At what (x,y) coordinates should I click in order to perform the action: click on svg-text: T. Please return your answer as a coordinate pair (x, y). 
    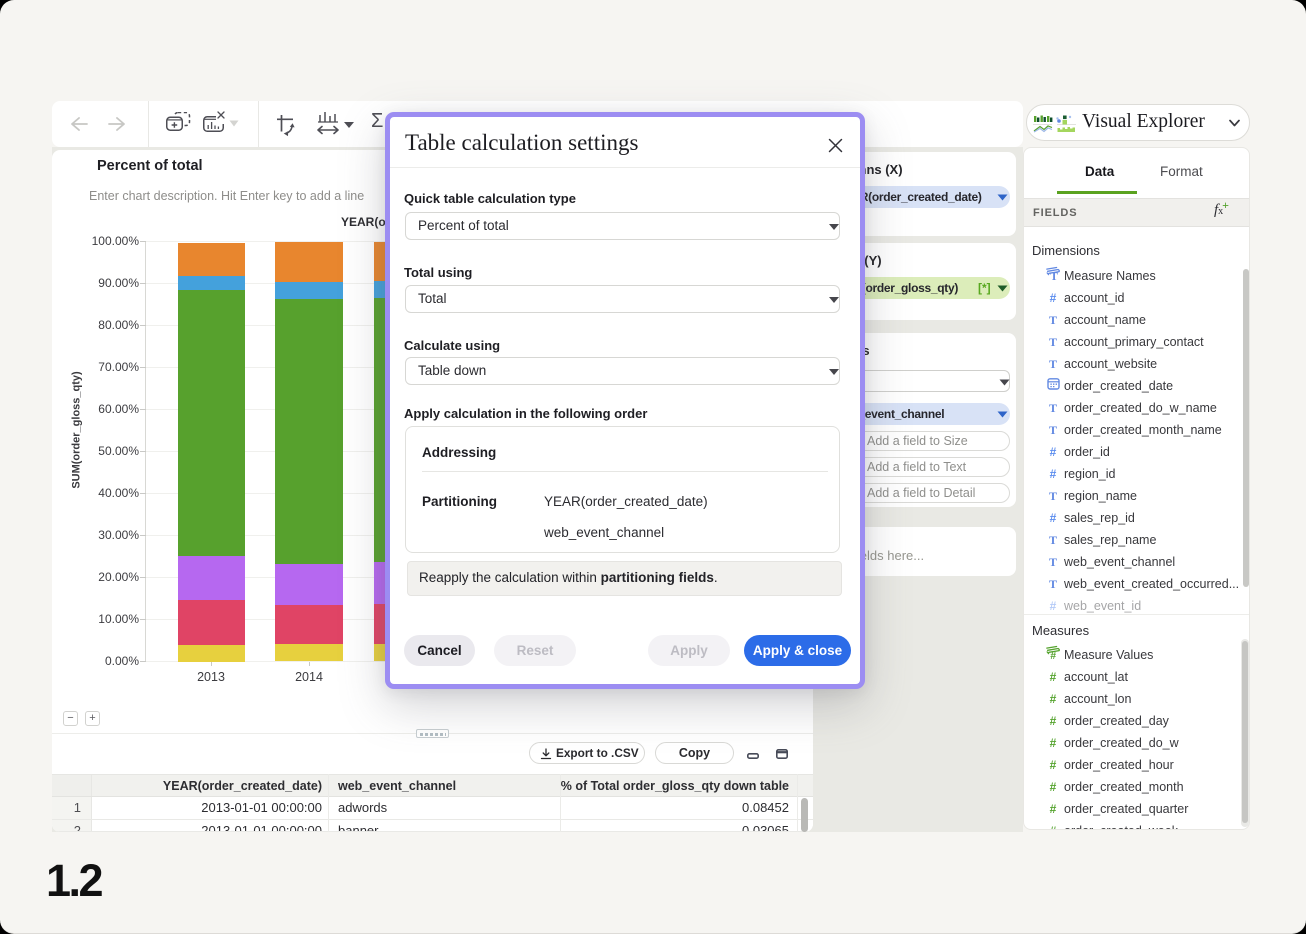
    Looking at the image, I should click on (1054, 276).